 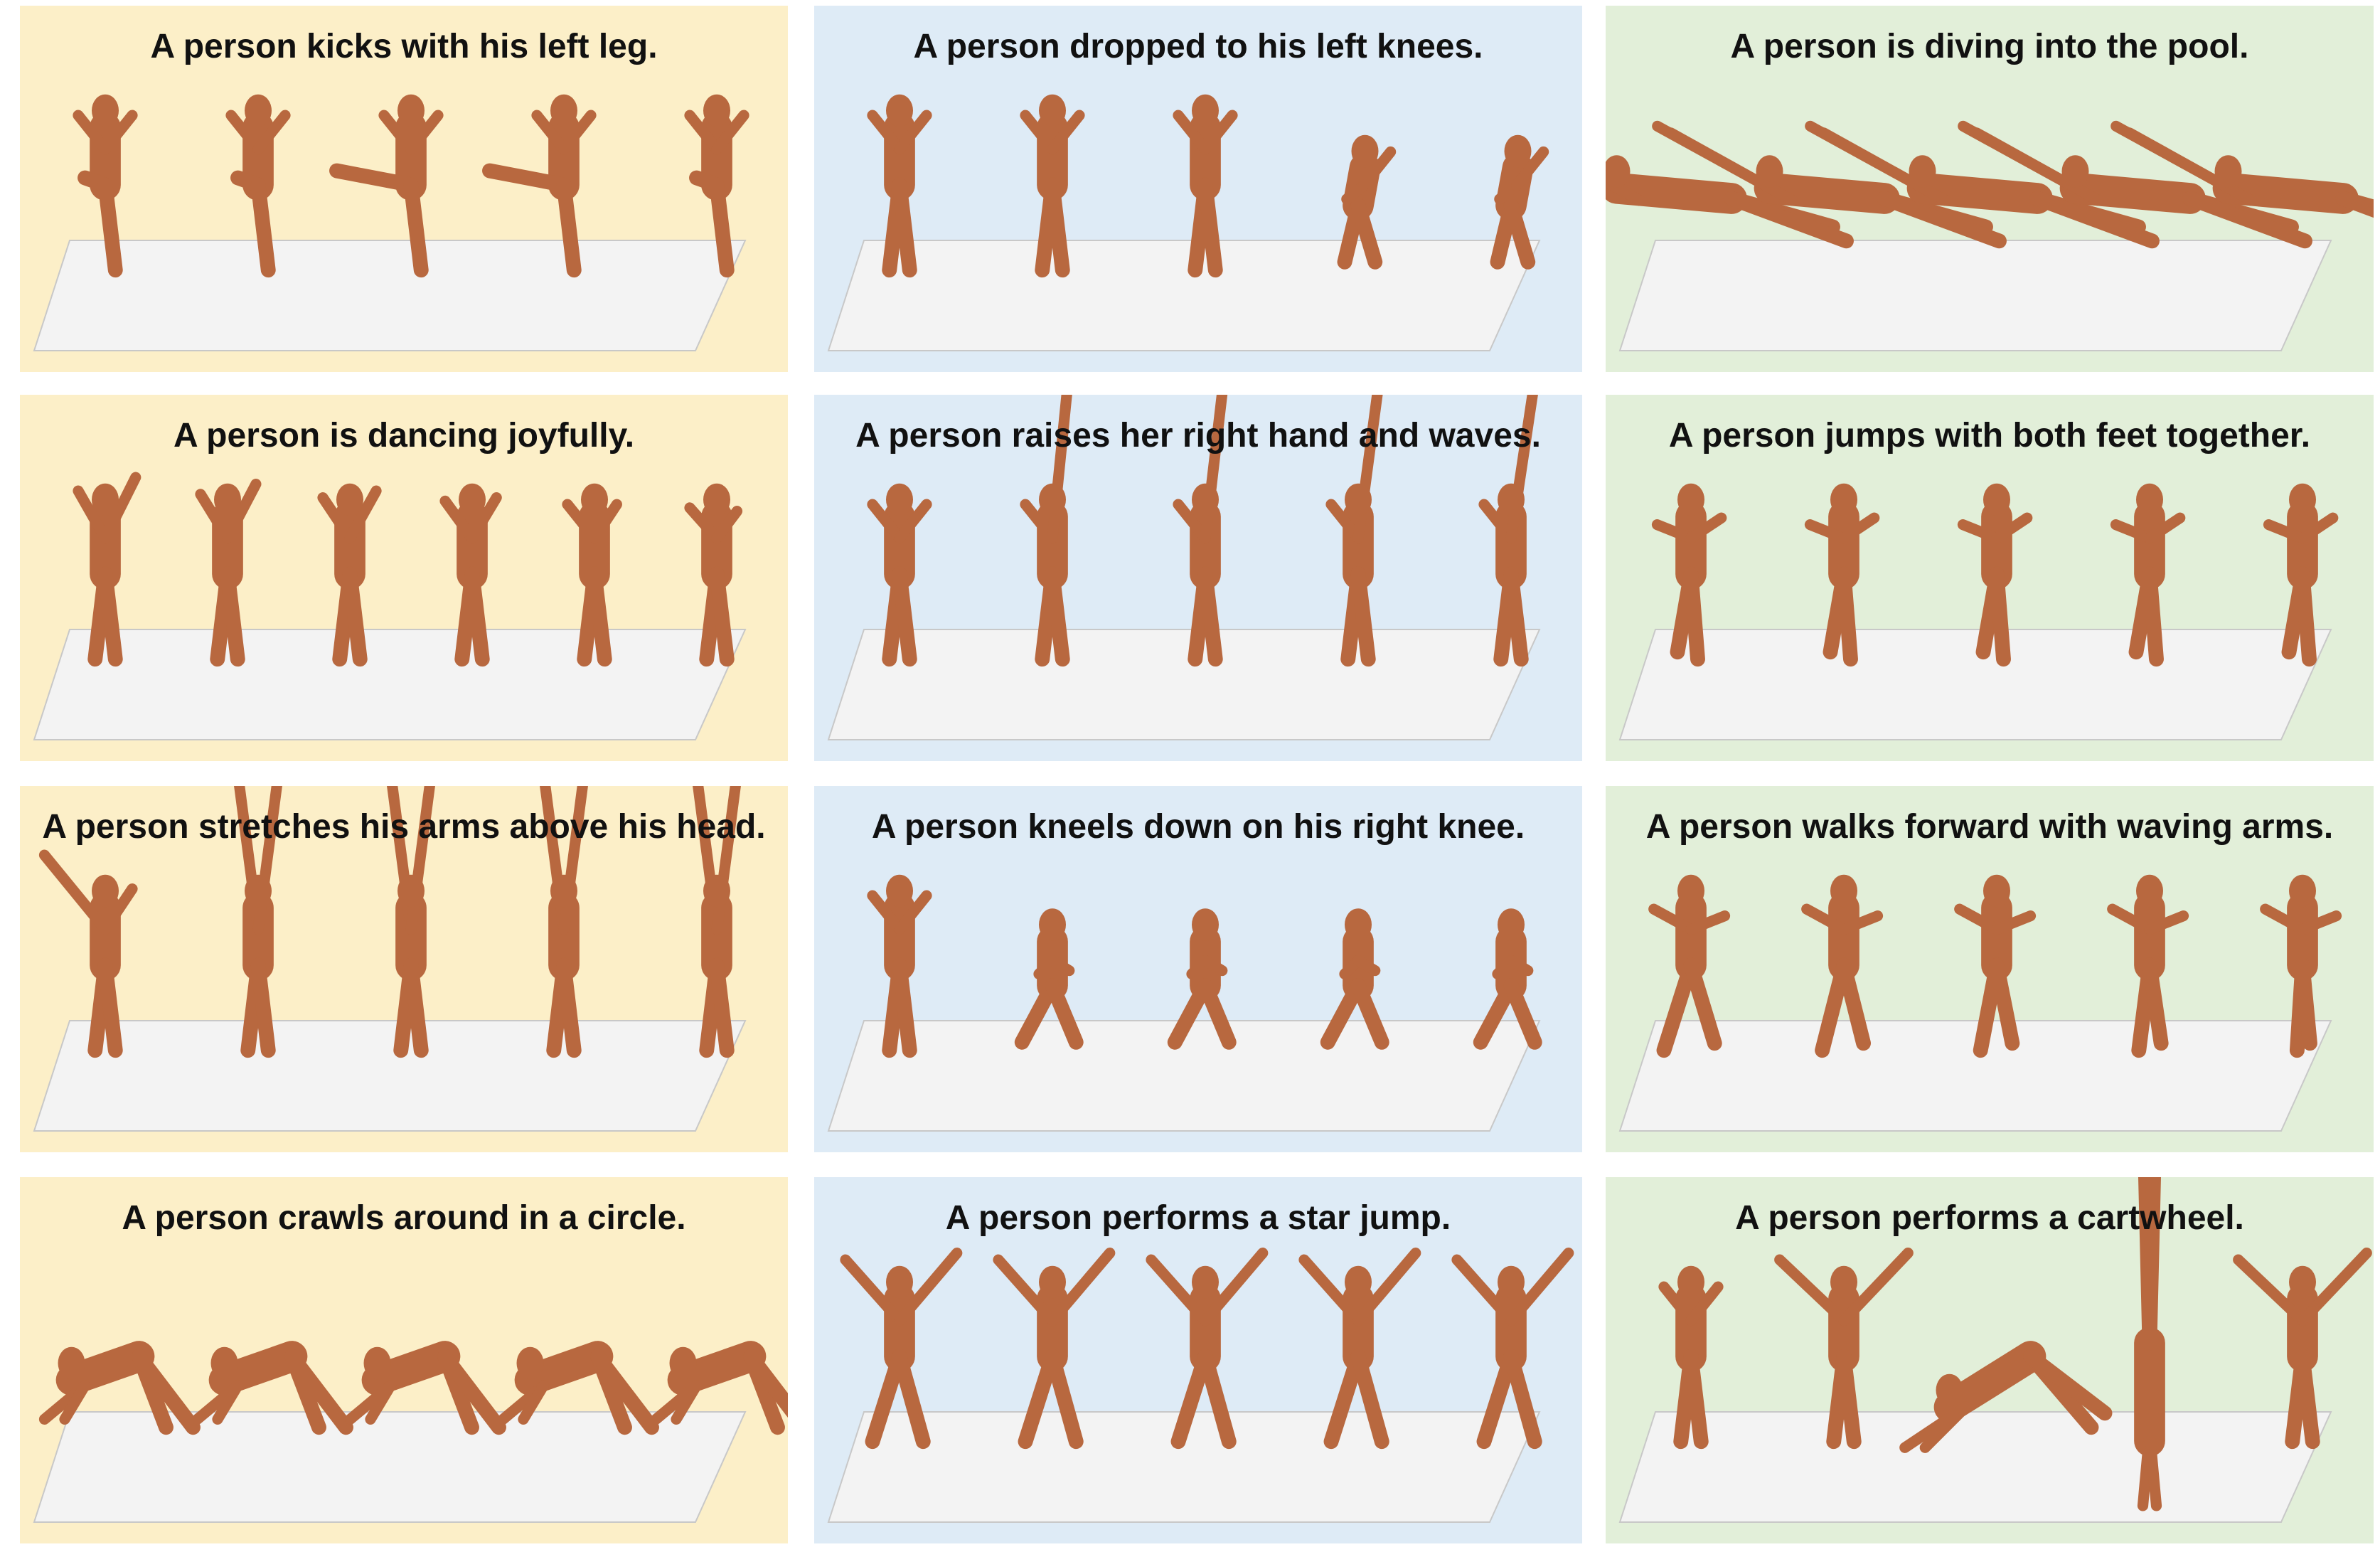 I want to click on panel-cartwheel: A person performs a cartwheel., so click(x=1990, y=1360).